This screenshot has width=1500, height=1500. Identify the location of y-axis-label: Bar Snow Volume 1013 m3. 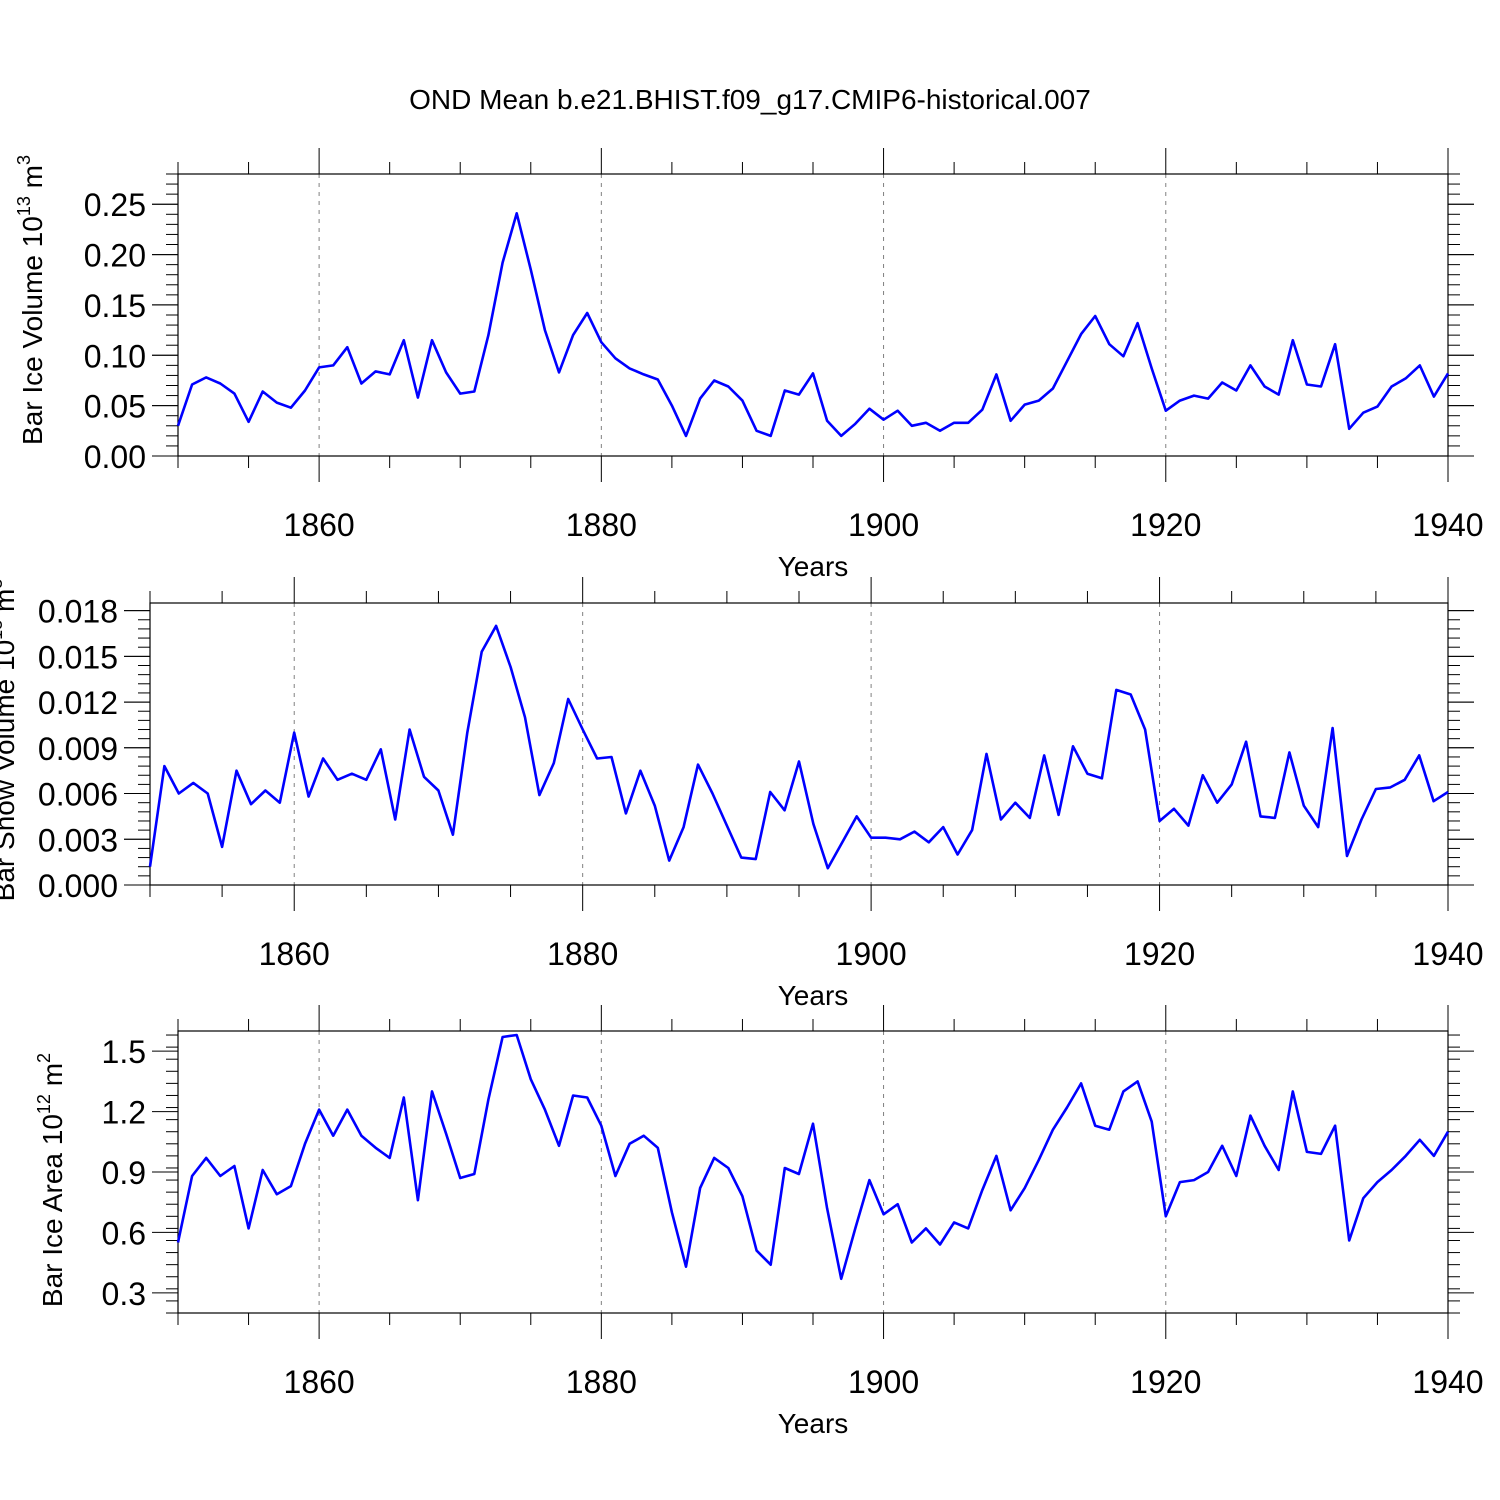
(10, 740).